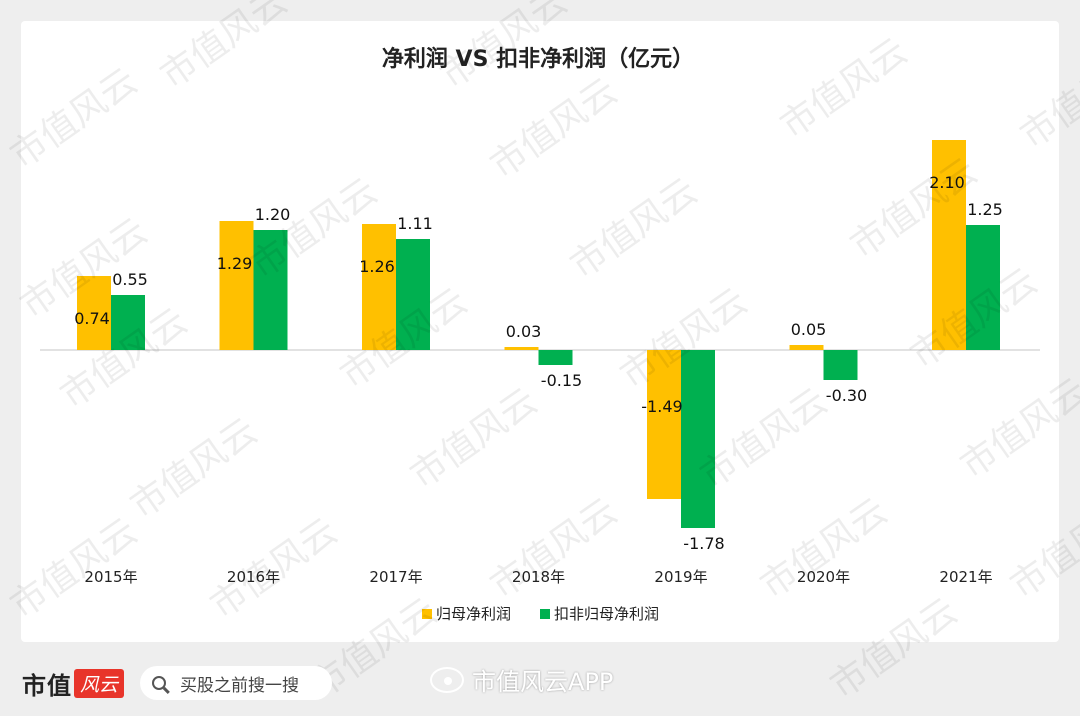  Describe the element at coordinates (680, 577) in the screenshot. I see `x-tick-label-4: 2019年` at that location.